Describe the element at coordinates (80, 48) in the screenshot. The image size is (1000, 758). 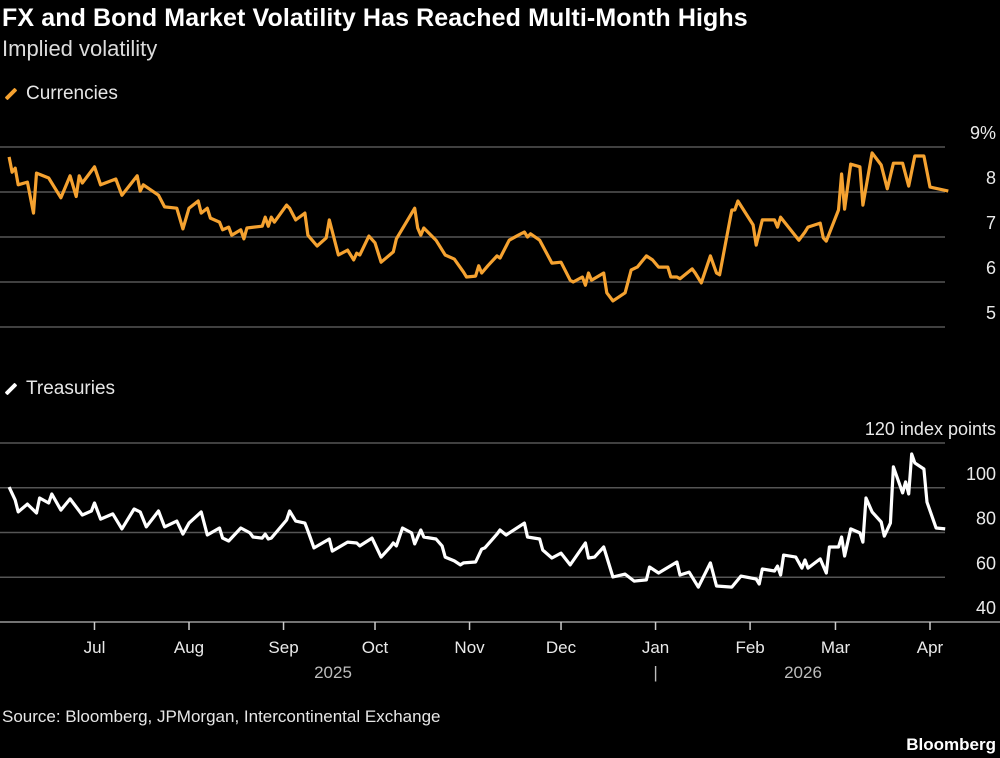
I see `chart-subtitle: Implied volatility` at that location.